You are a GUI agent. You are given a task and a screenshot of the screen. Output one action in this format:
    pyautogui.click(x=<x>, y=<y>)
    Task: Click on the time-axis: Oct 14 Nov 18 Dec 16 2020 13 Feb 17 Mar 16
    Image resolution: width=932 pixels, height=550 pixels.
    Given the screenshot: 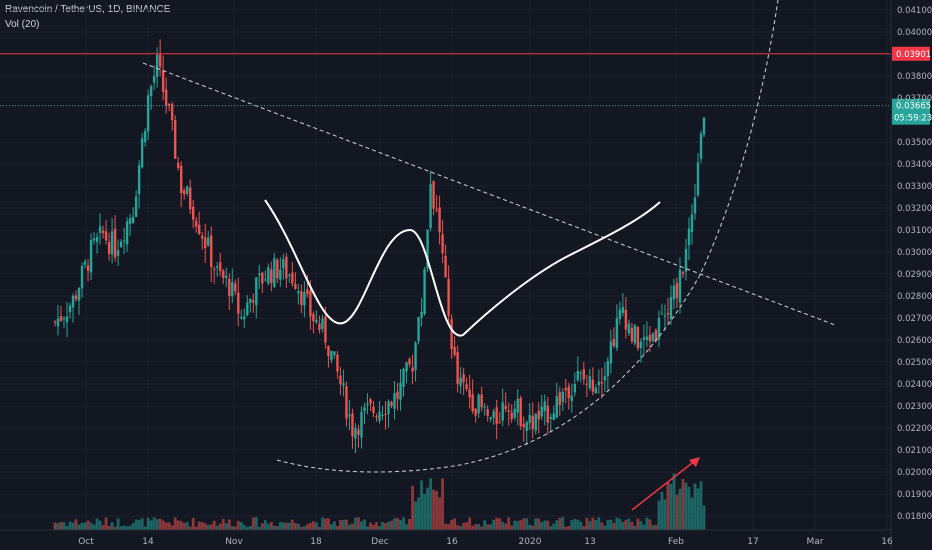 What is the action you would take?
    pyautogui.click(x=485, y=542)
    